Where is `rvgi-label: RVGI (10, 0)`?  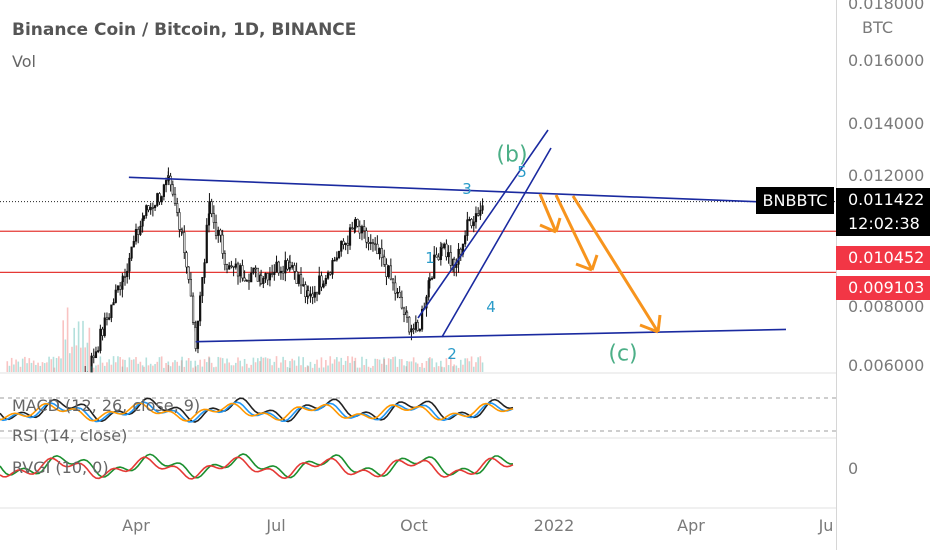 rvgi-label: RVGI (10, 0) is located at coordinates (60, 467).